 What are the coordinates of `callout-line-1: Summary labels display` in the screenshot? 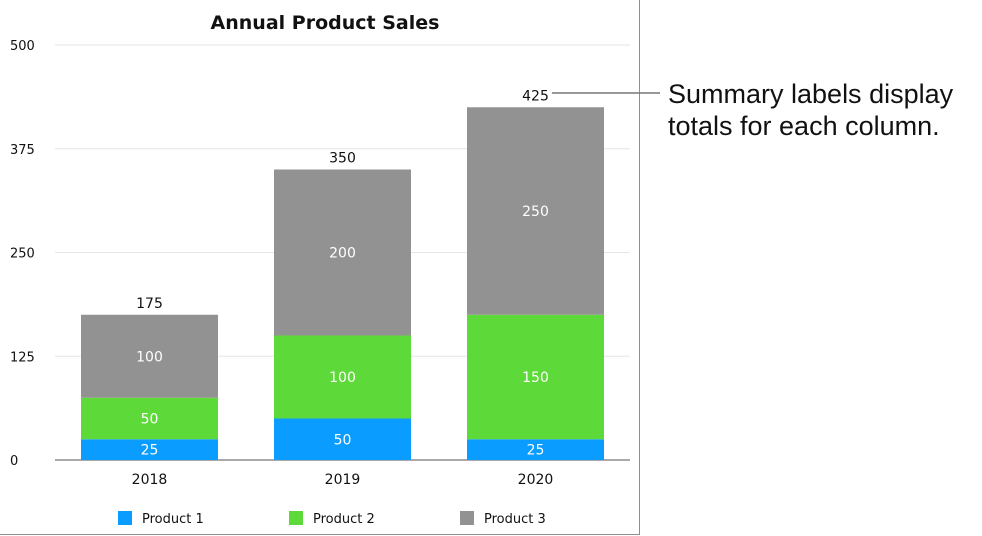 It's located at (811, 94).